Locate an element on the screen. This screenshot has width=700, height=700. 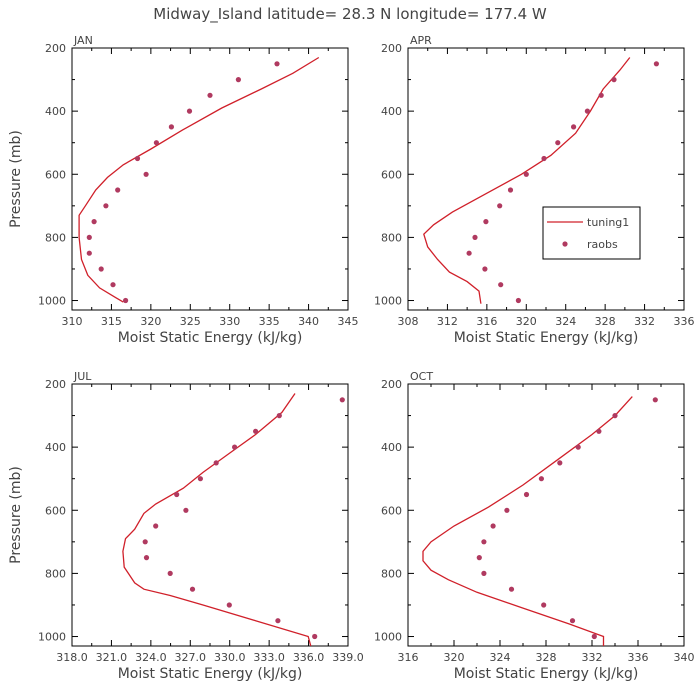
x-tick-label: 316 is located at coordinates (408, 657).